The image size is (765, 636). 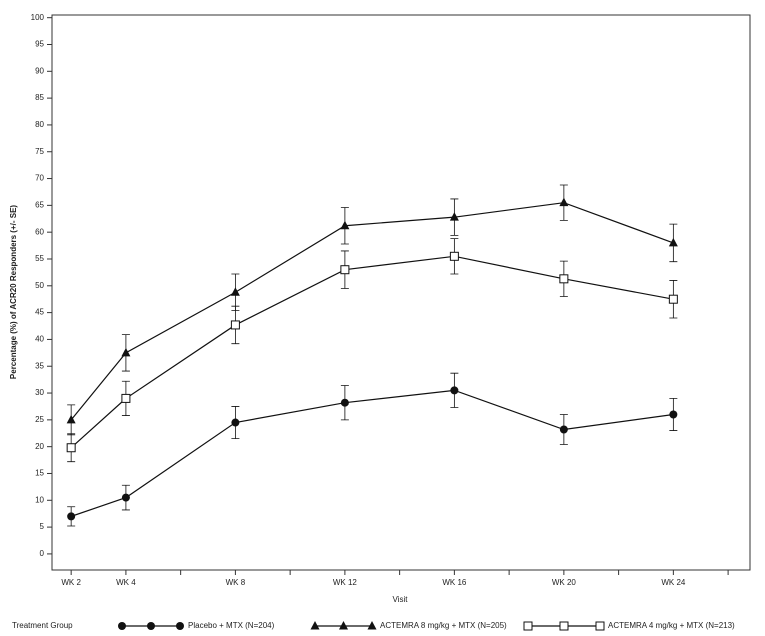 What do you see at coordinates (39, 473) in the screenshot?
I see `y-tick-label: 15` at bounding box center [39, 473].